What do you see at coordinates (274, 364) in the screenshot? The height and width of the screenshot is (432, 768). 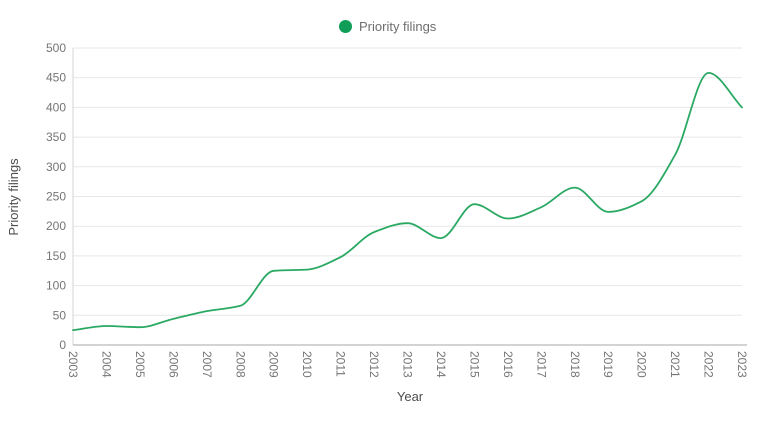 I see `x-tick-label: 2009` at bounding box center [274, 364].